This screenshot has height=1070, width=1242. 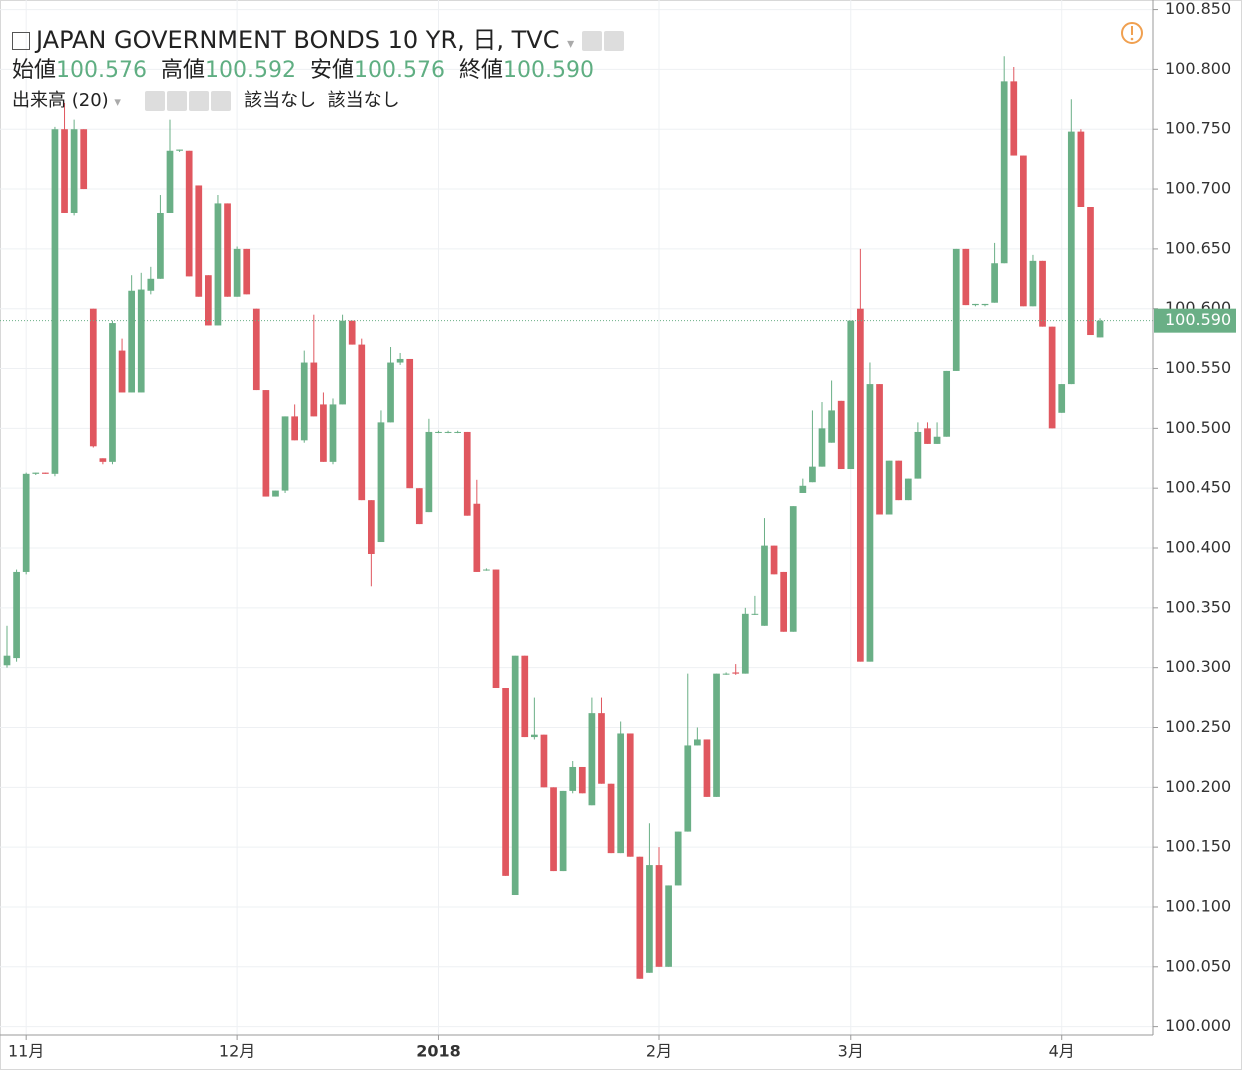 I want to click on volume-label: 出来高 (20), so click(x=60, y=100).